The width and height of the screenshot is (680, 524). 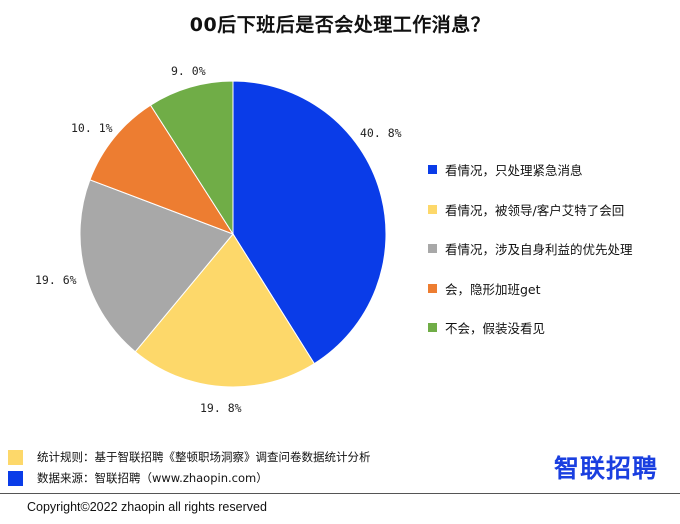 I want to click on slice-label-2: 19. 8%, so click(x=221, y=408).